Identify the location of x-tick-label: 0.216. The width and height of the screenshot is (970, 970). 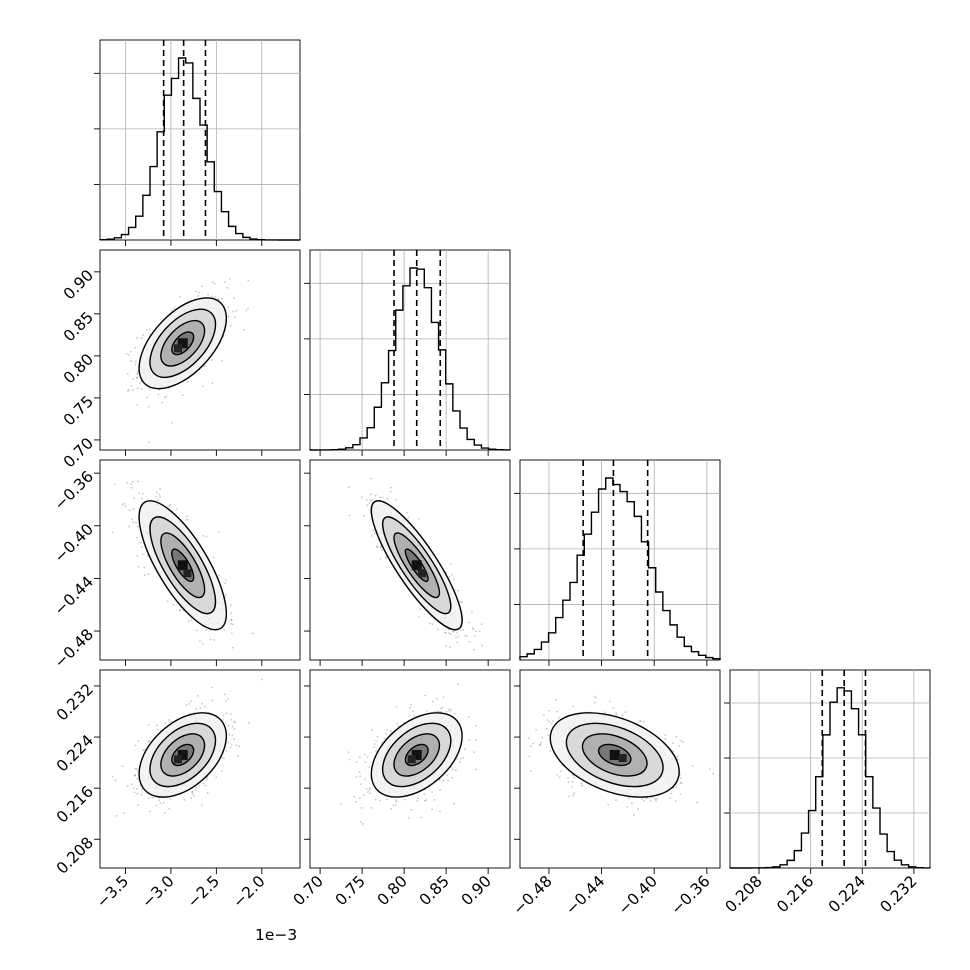
(795, 894).